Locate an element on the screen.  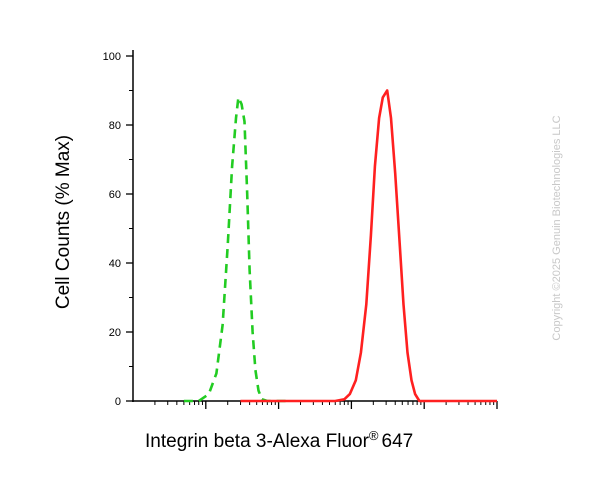
y-tick-label: 20 is located at coordinates (115, 333).